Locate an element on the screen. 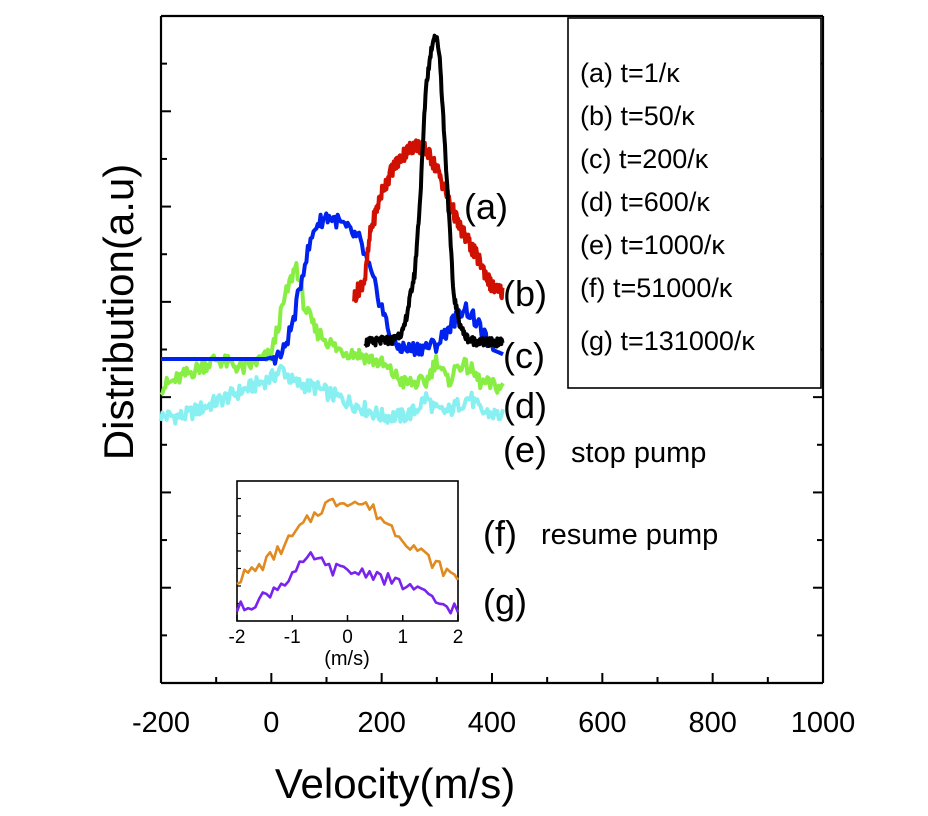 The height and width of the screenshot is (816, 928). inset-chart: -2 -1 0 1 2 (m/s) is located at coordinates (346, 575).